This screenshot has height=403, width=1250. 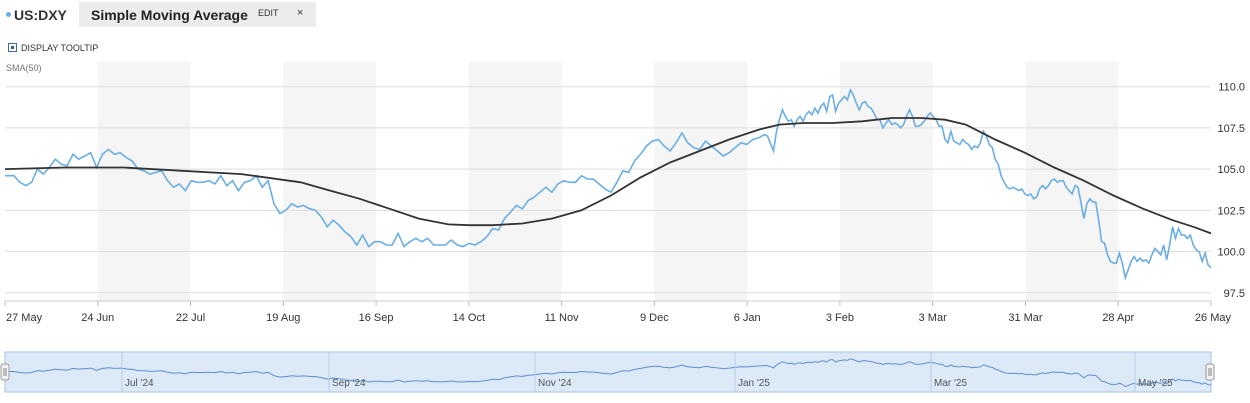 I want to click on navigator-tick-label: May '25, so click(x=1155, y=383).